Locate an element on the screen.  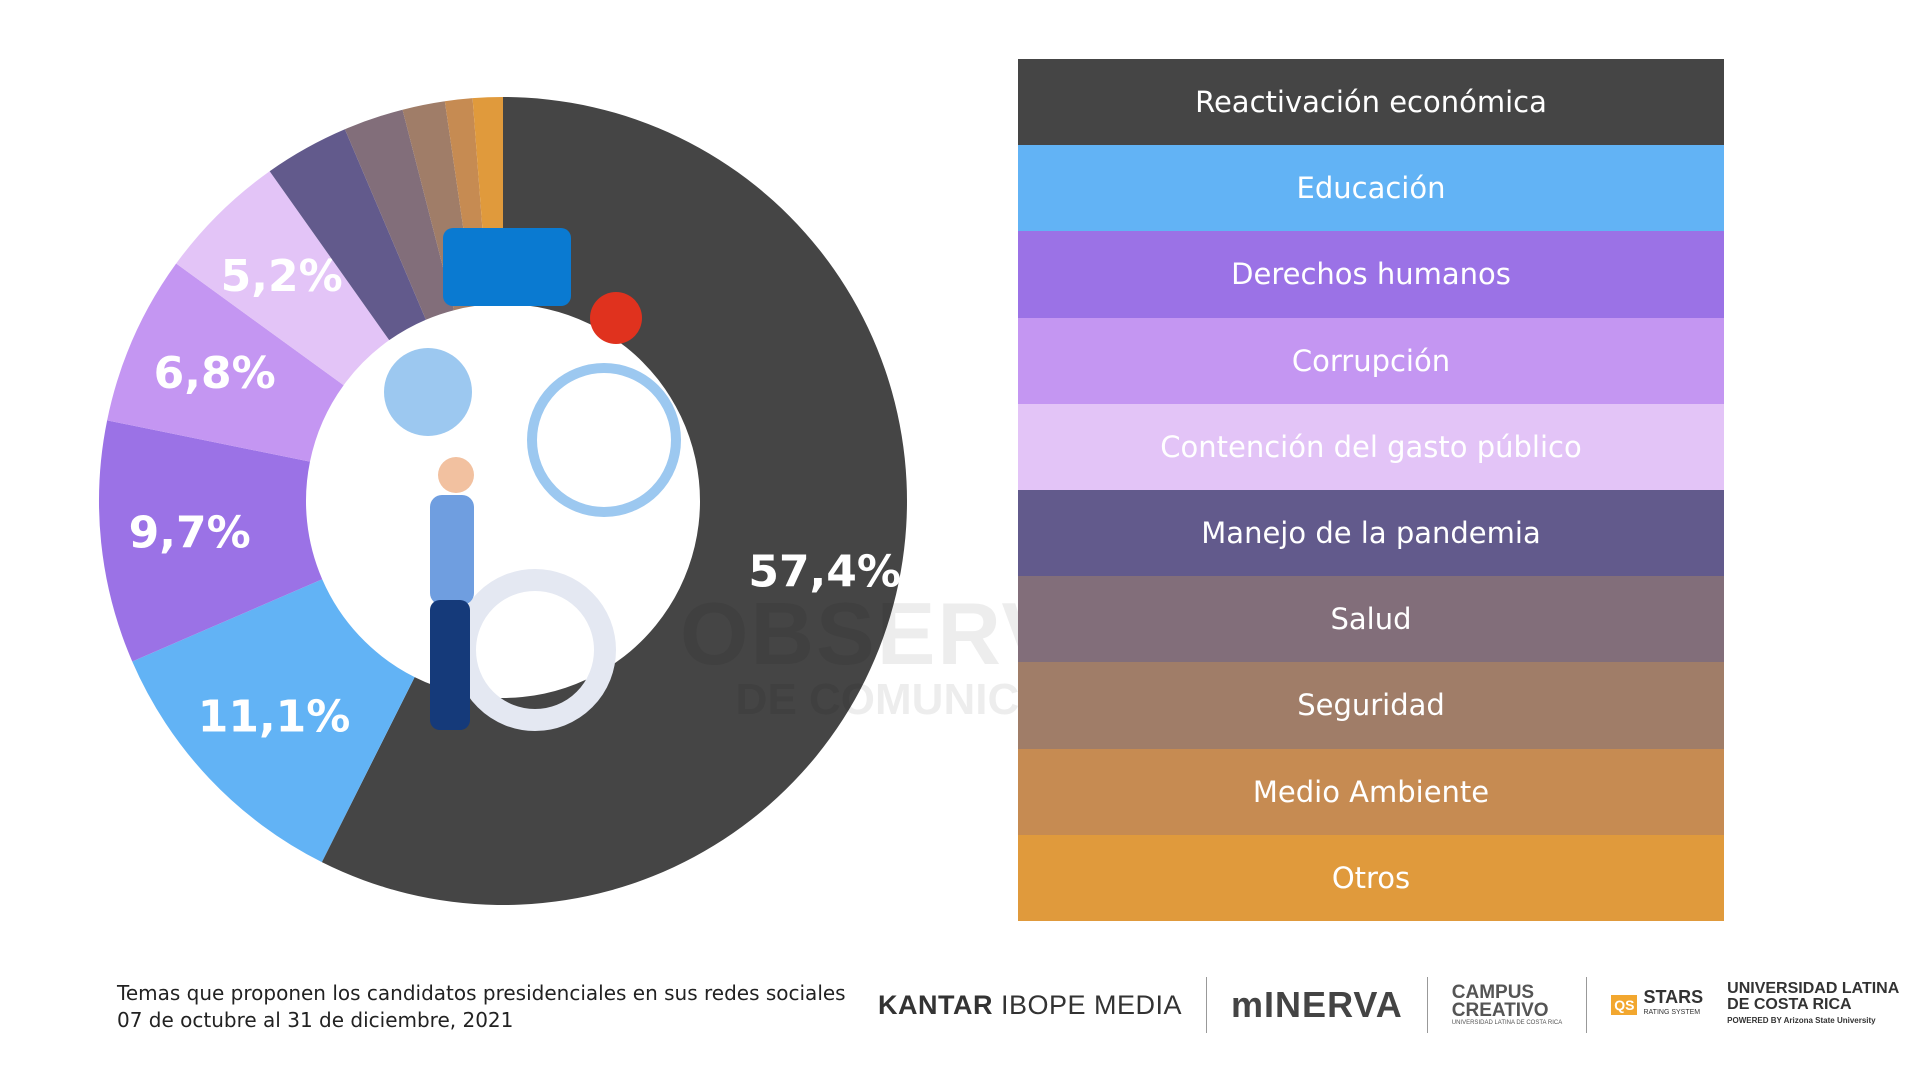
legend-item: Contención del gasto público is located at coordinates (1371, 446).